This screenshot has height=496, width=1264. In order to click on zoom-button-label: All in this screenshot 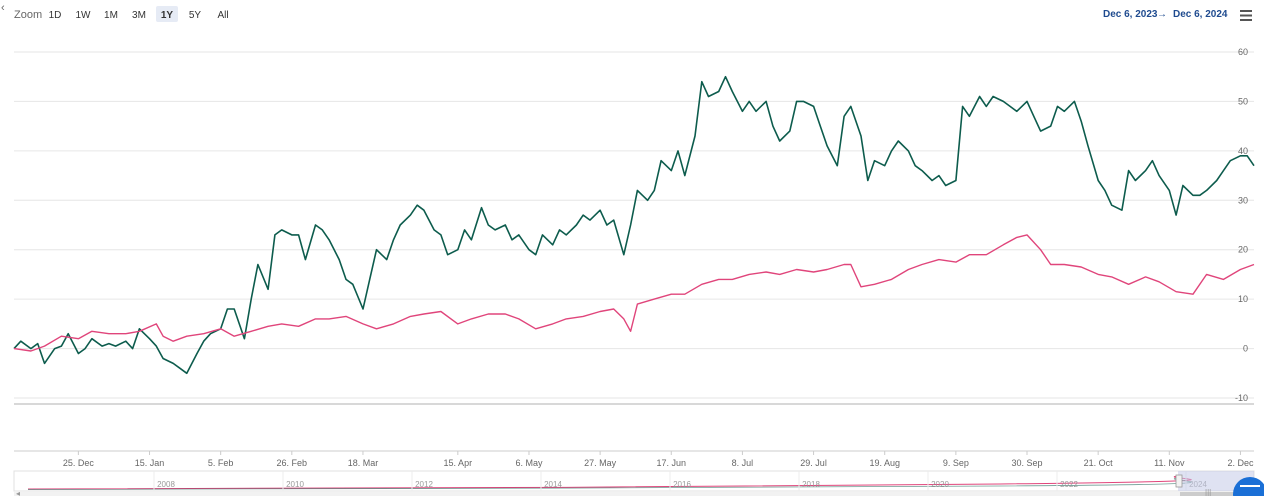, I will do `click(222, 15)`.